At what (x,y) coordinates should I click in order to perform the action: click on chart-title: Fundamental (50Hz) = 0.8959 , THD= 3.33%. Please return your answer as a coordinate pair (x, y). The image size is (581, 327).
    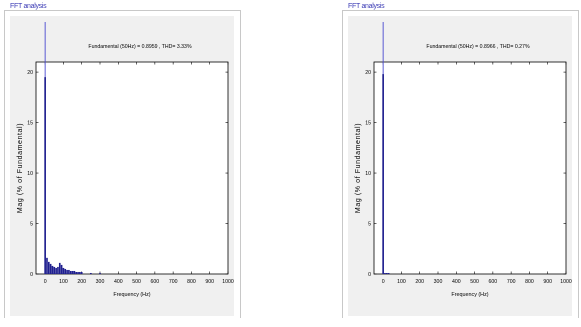
    Looking at the image, I should click on (140, 47).